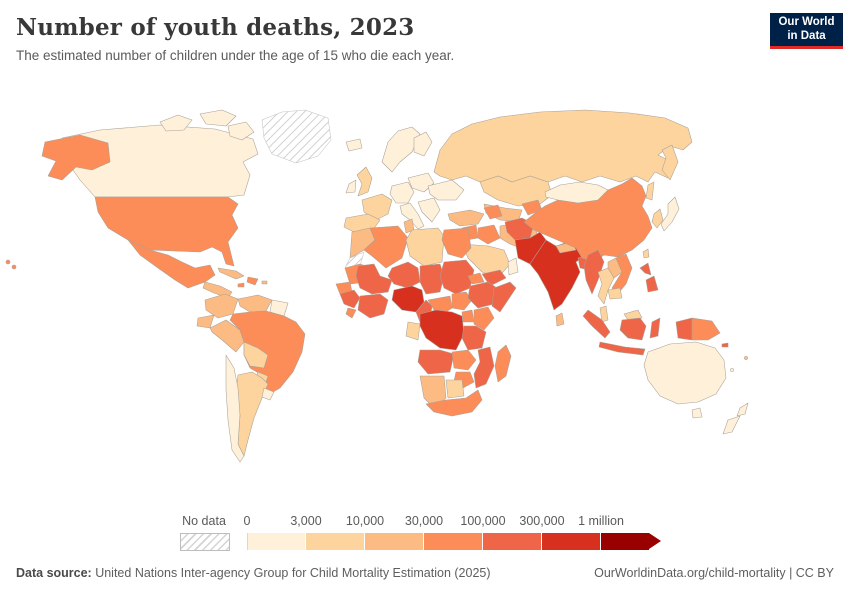 The width and height of the screenshot is (850, 600). What do you see at coordinates (493, 212) in the screenshot?
I see `country-caucasus` at bounding box center [493, 212].